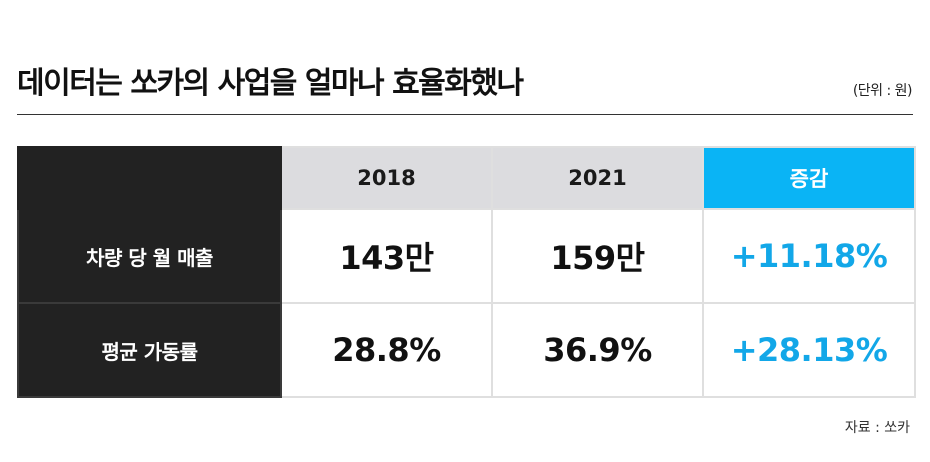 The height and width of the screenshot is (462, 930). I want to click on column-header-2021: 2021, so click(597, 178).